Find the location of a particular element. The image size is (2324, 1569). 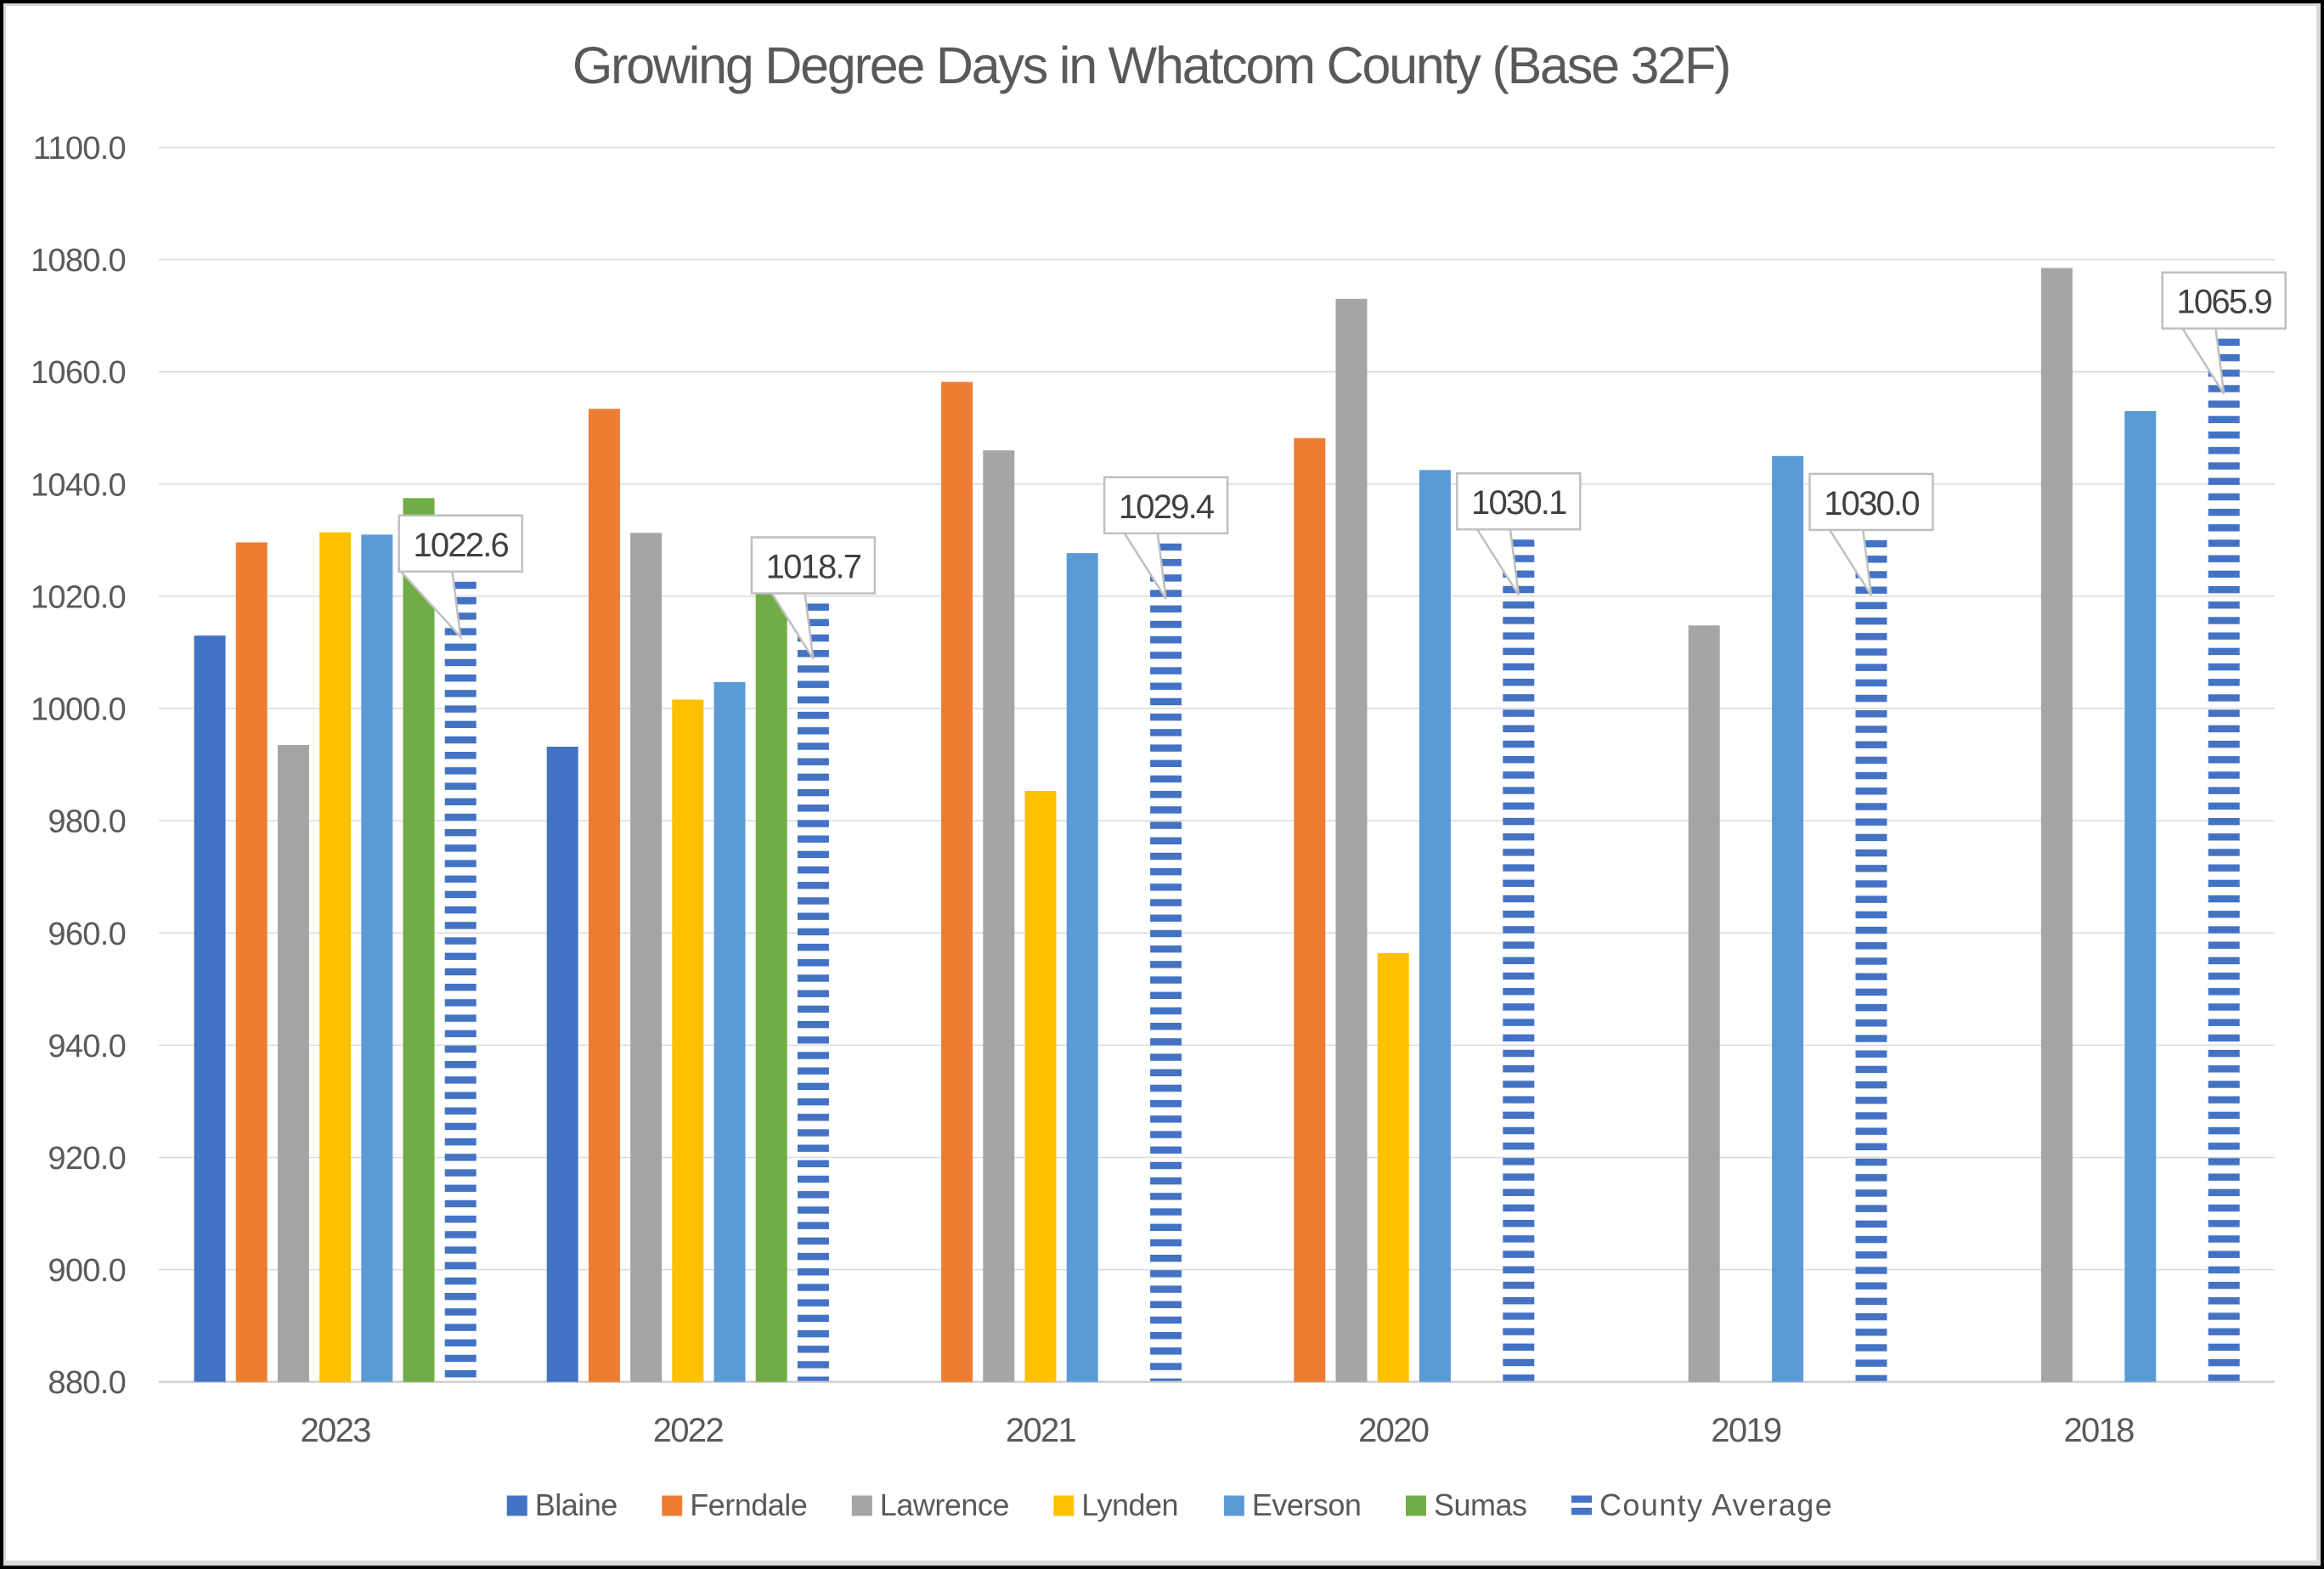

svg-text: Lawrence is located at coordinates (945, 1504).